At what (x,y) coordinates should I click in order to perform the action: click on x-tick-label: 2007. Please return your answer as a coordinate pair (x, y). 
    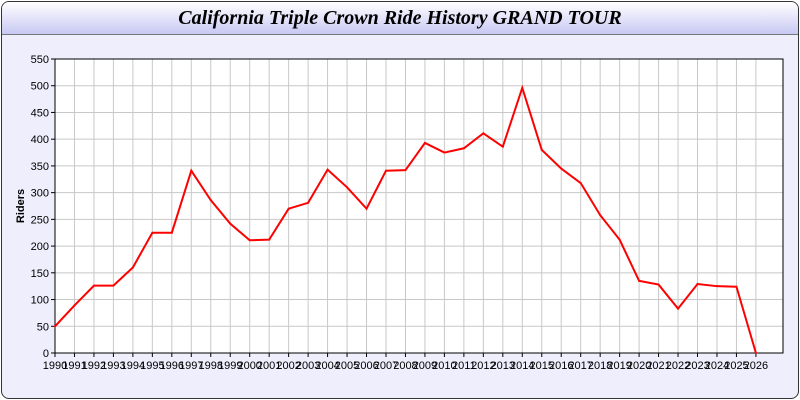
    Looking at the image, I should click on (386, 366).